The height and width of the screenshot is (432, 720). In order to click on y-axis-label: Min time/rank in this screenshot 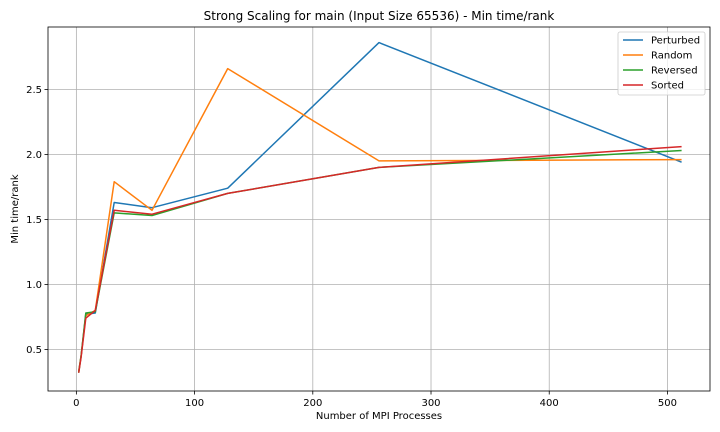, I will do `click(15, 208)`.